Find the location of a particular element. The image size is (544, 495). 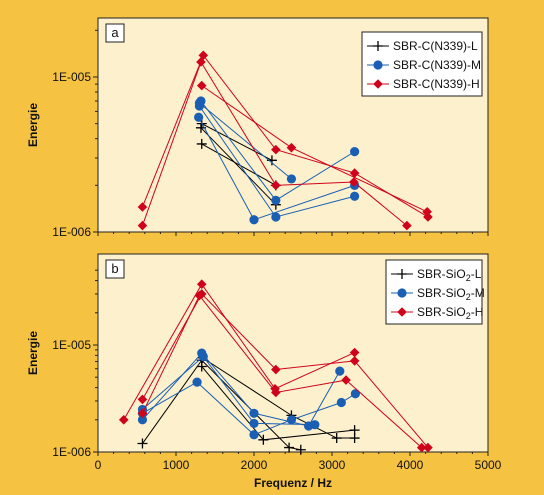

panel-label: a is located at coordinates (115, 32).